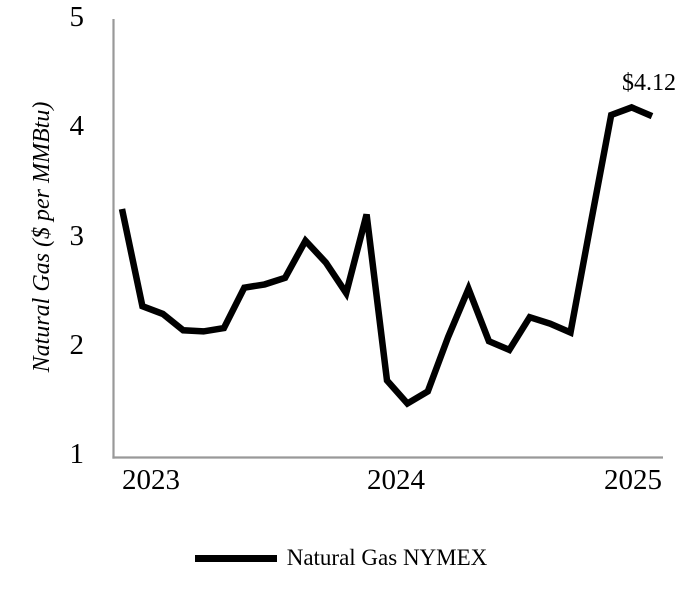  I want to click on y-tick-label: 3, so click(77, 235).